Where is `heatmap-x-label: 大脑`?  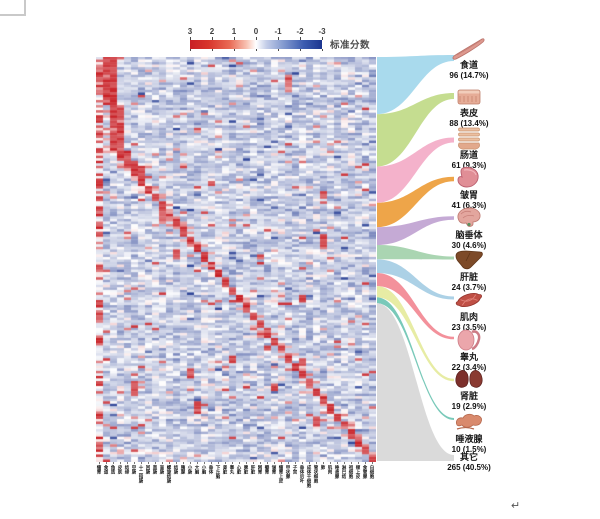
heatmap-x-label: 大脑 is located at coordinates (197, 469).